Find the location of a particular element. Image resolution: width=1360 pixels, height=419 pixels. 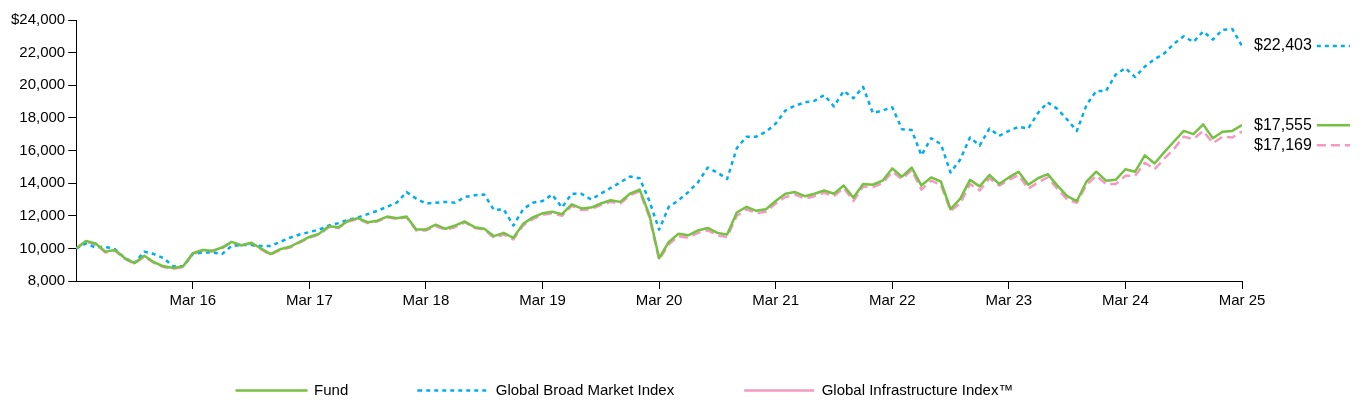

x-tick-label: Mar 20 is located at coordinates (659, 300).